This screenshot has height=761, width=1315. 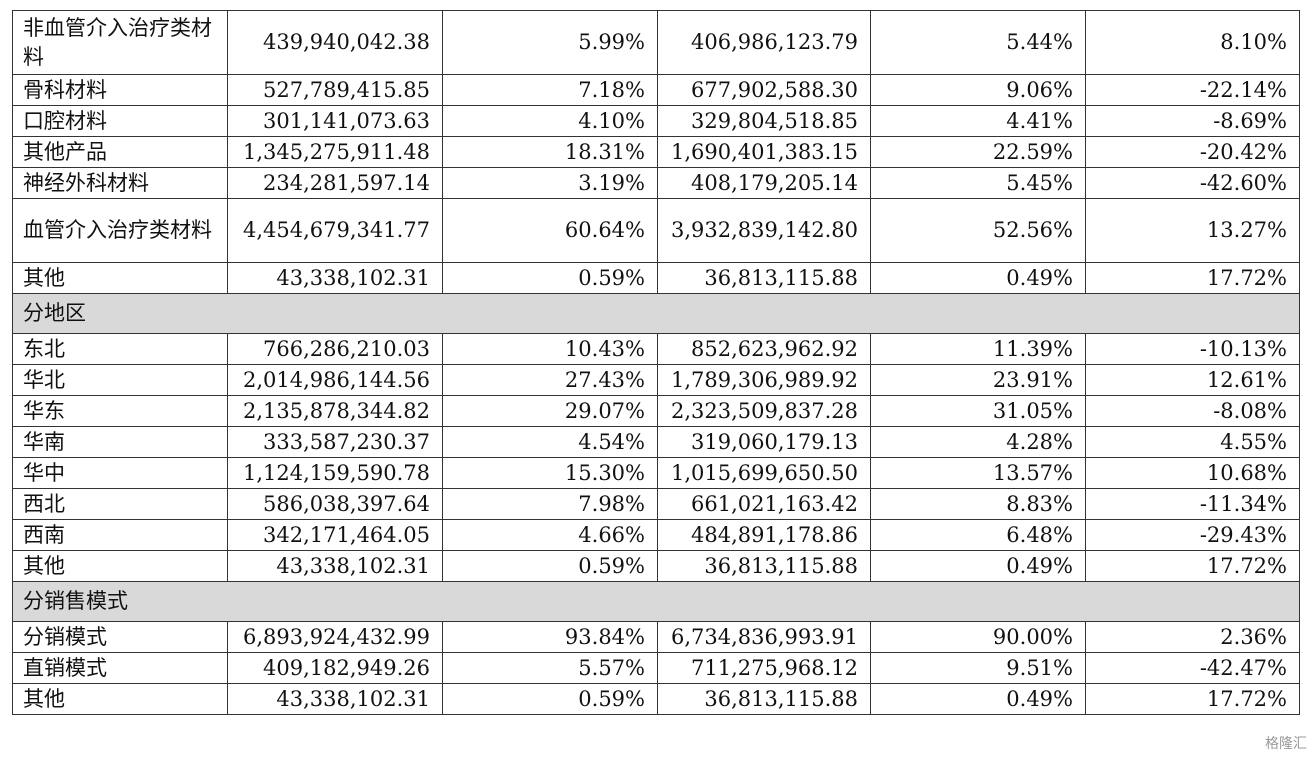 I want to click on cell-change-pct: -42.47%, so click(x=1192, y=668).